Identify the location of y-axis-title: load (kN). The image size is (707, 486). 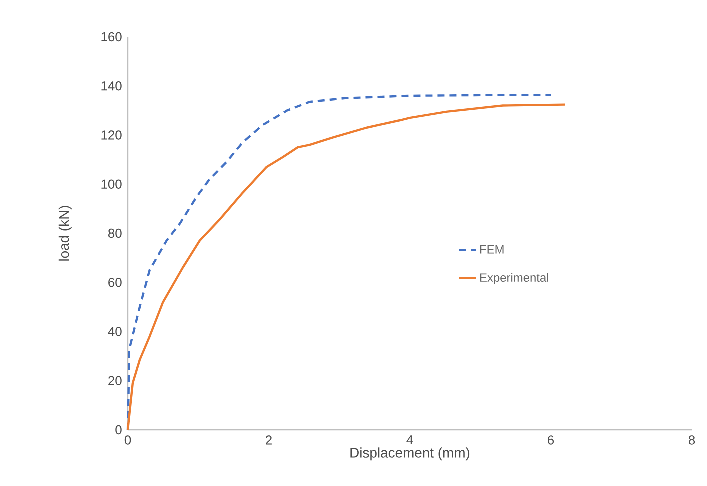
(65, 233).